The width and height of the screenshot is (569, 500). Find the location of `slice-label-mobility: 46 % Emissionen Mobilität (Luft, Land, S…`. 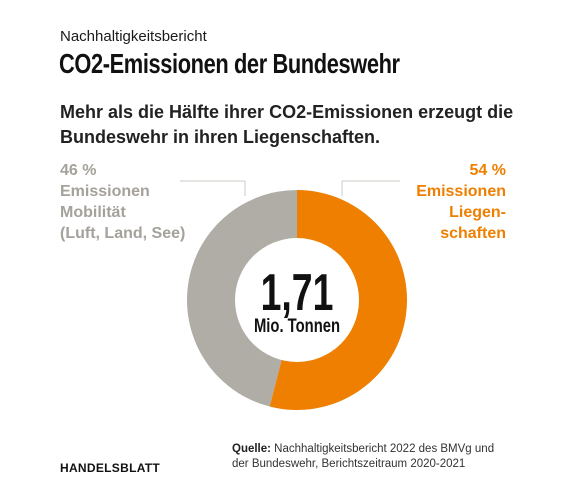

slice-label-mobility: 46 % Emissionen Mobilität (Luft, Land, S… is located at coordinates (122, 202).